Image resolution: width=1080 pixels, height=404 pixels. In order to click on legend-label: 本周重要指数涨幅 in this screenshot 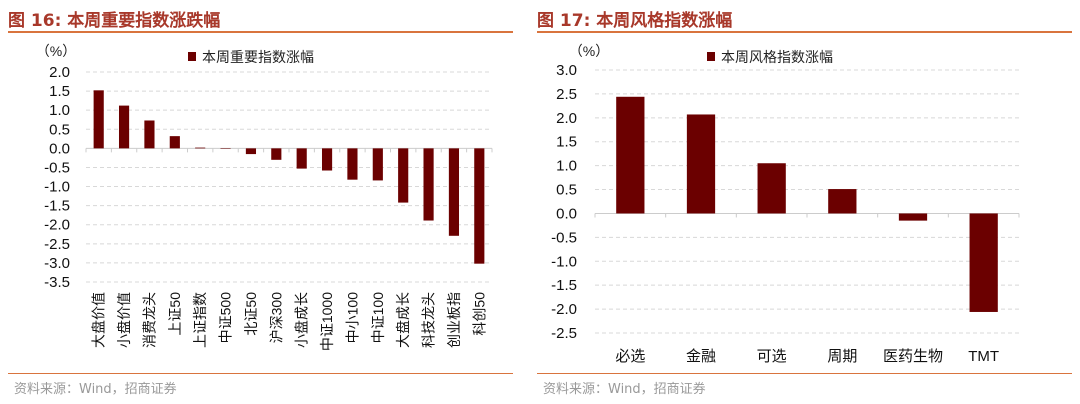, I will do `click(258, 57)`.